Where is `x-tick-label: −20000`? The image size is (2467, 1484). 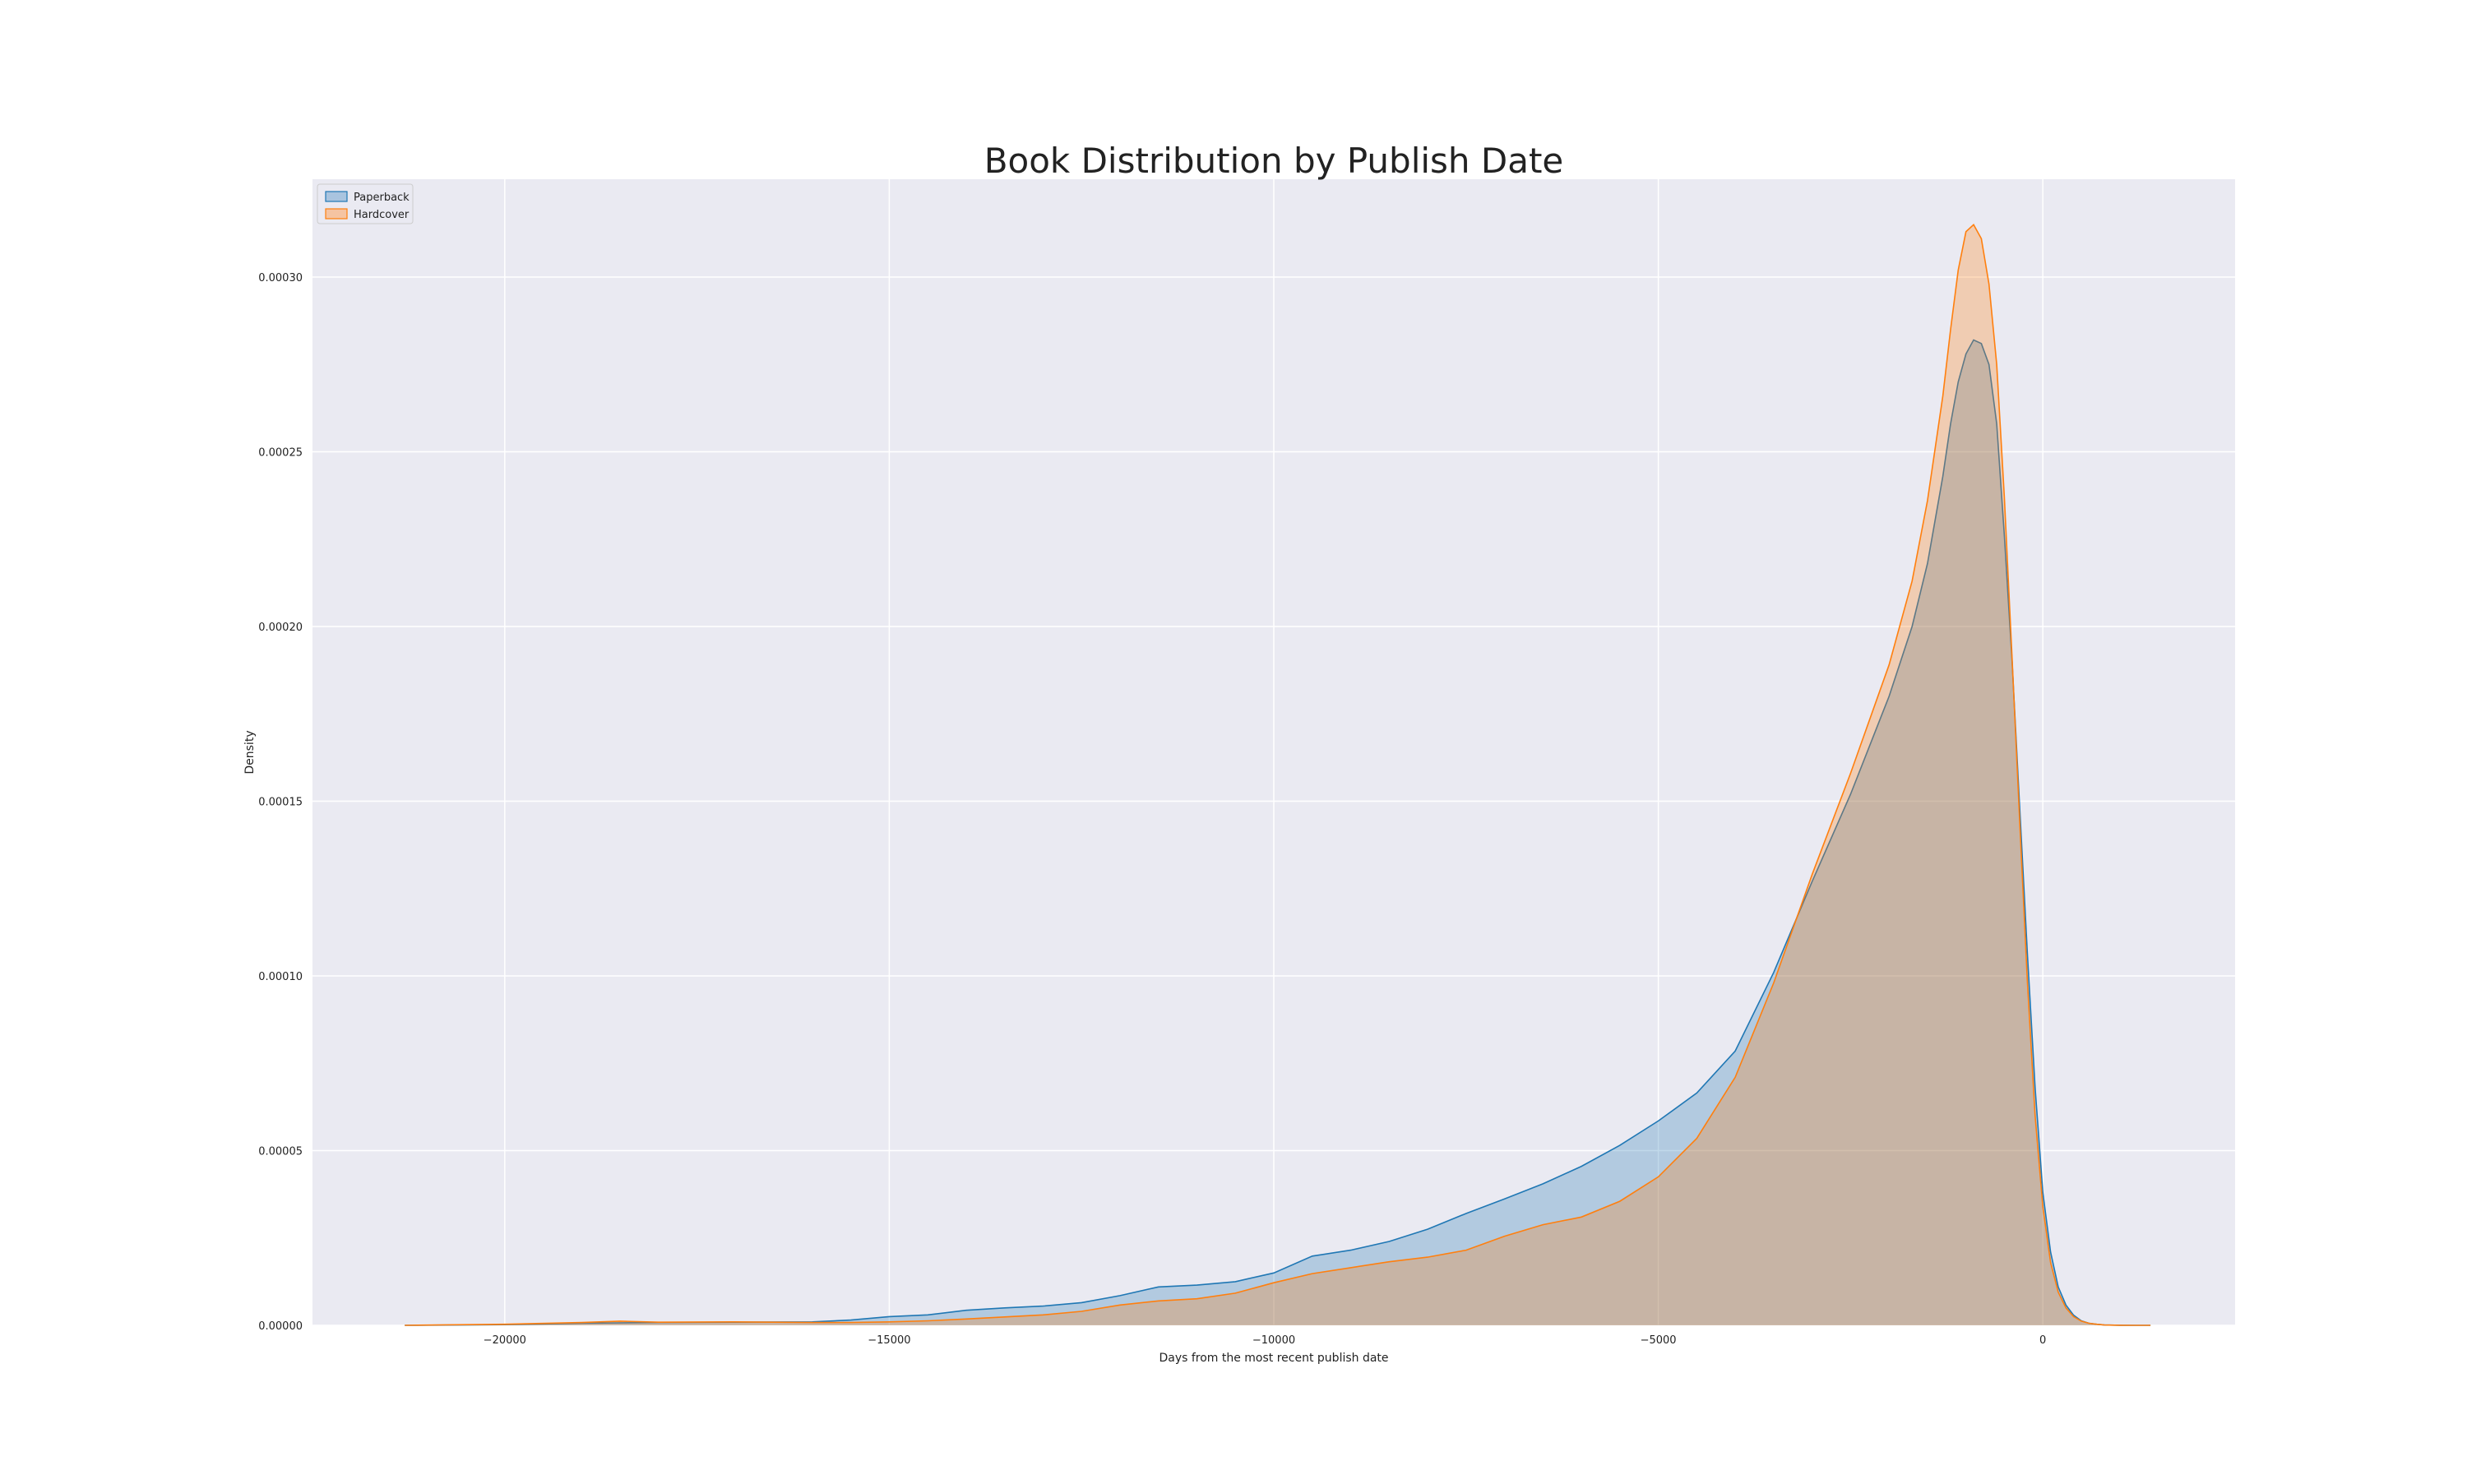
x-tick-label: −20000 is located at coordinates (505, 1341).